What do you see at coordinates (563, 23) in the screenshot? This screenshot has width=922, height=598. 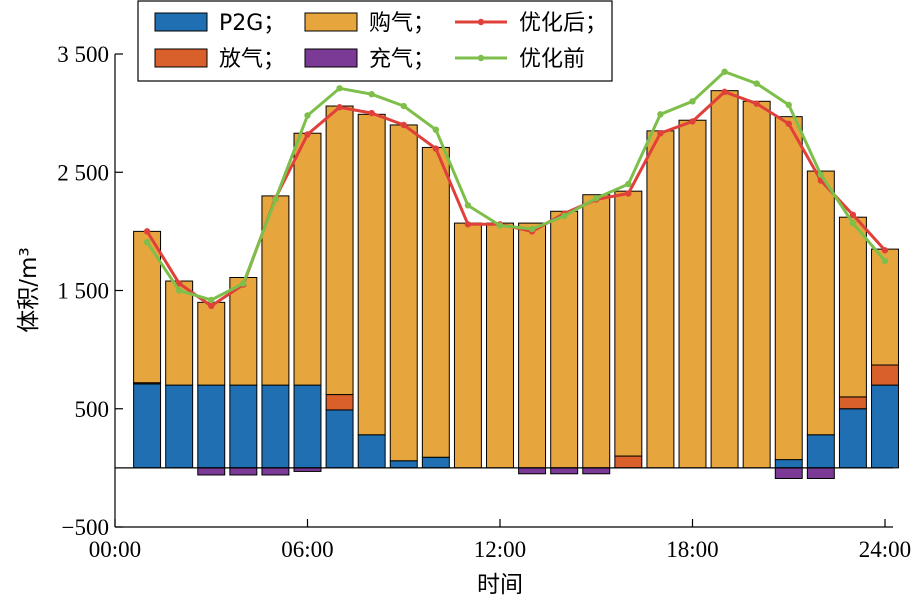 I see `legend-label: 优化后；` at bounding box center [563, 23].